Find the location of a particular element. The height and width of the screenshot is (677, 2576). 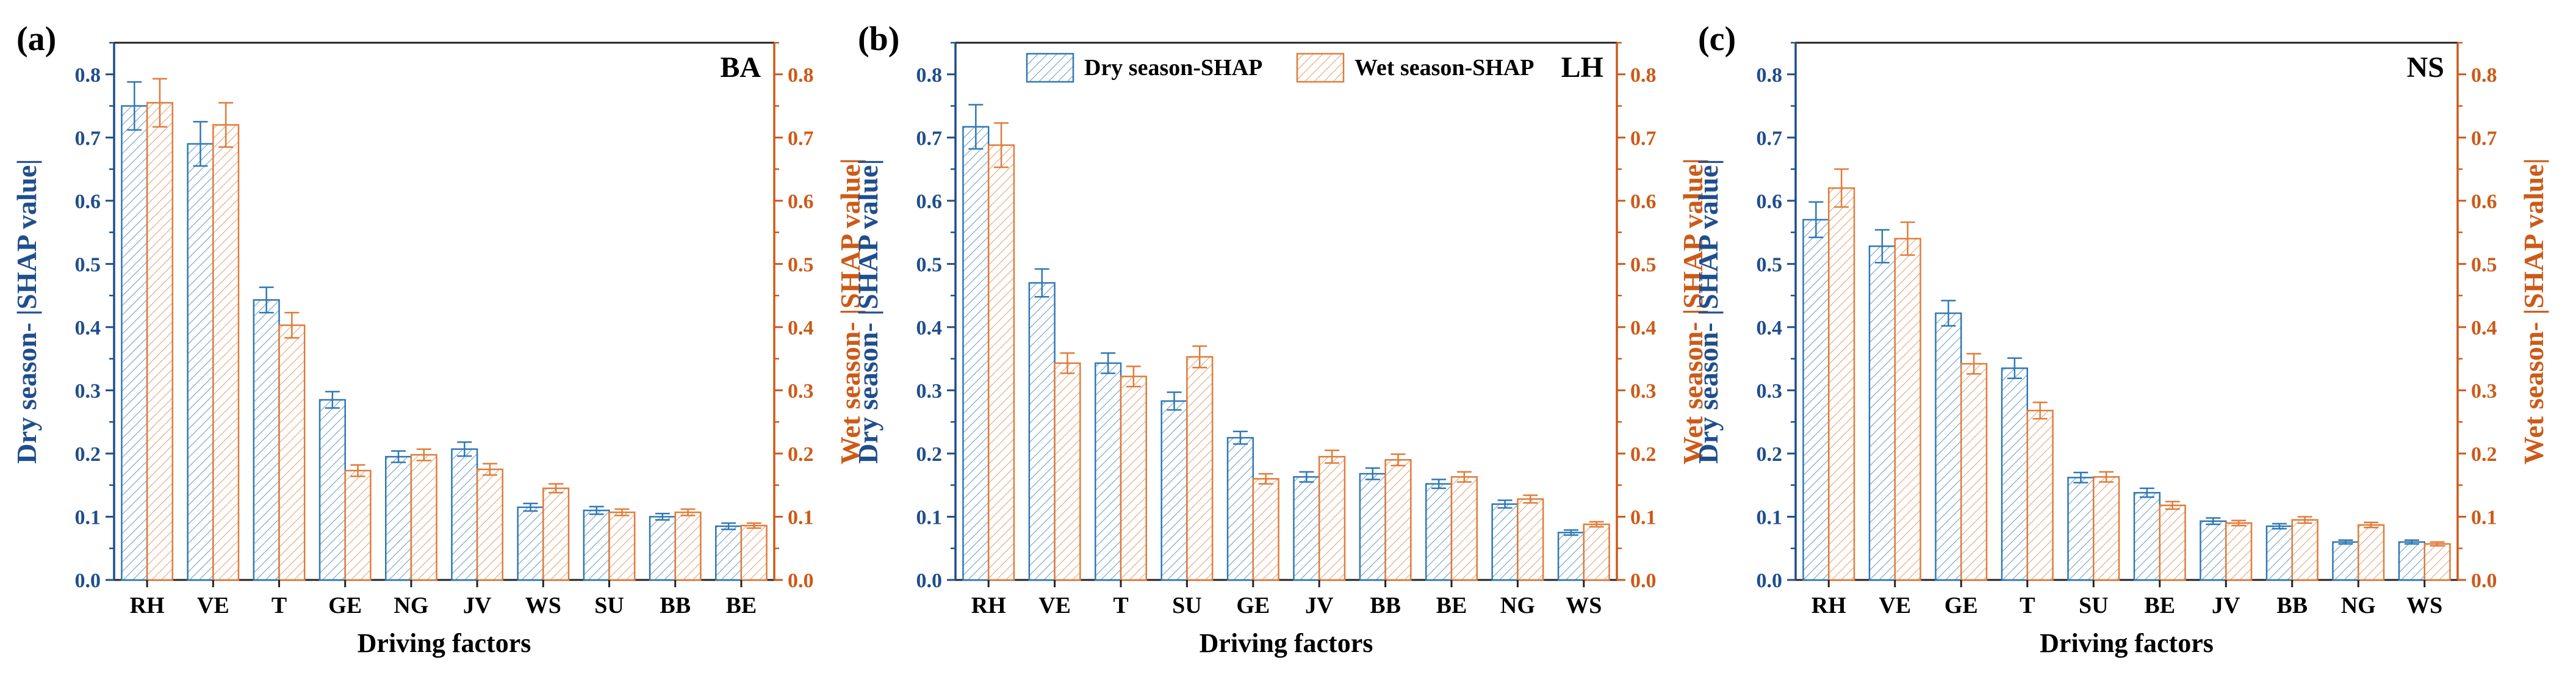

panel-label: (c) is located at coordinates (1717, 39).